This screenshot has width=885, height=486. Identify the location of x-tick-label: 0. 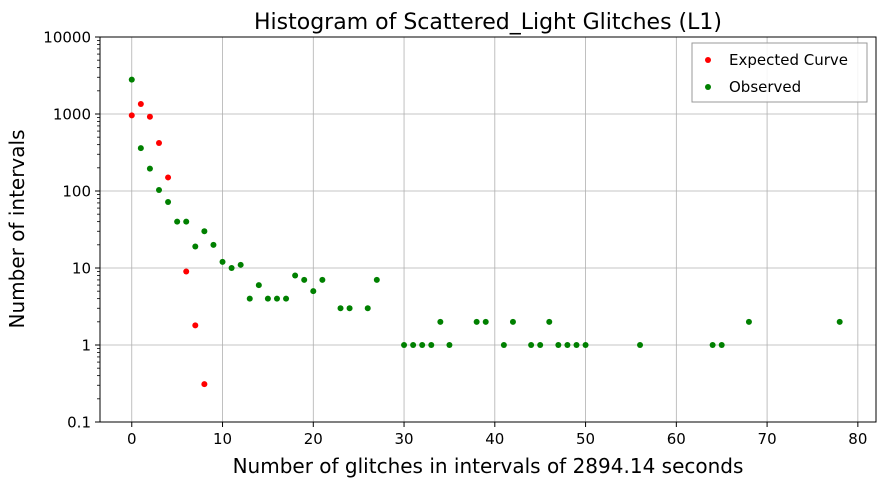
(132, 439).